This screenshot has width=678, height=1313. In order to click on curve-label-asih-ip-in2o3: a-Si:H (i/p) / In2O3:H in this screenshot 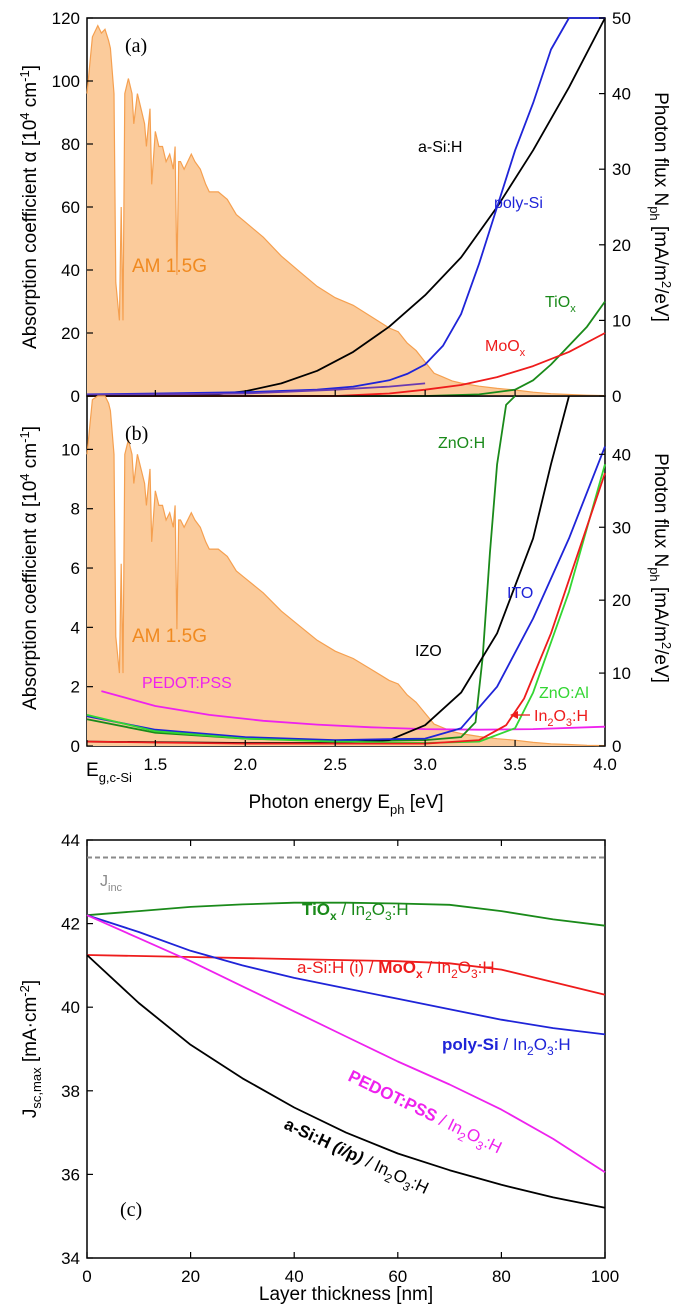, I will do `click(356, 1157)`.